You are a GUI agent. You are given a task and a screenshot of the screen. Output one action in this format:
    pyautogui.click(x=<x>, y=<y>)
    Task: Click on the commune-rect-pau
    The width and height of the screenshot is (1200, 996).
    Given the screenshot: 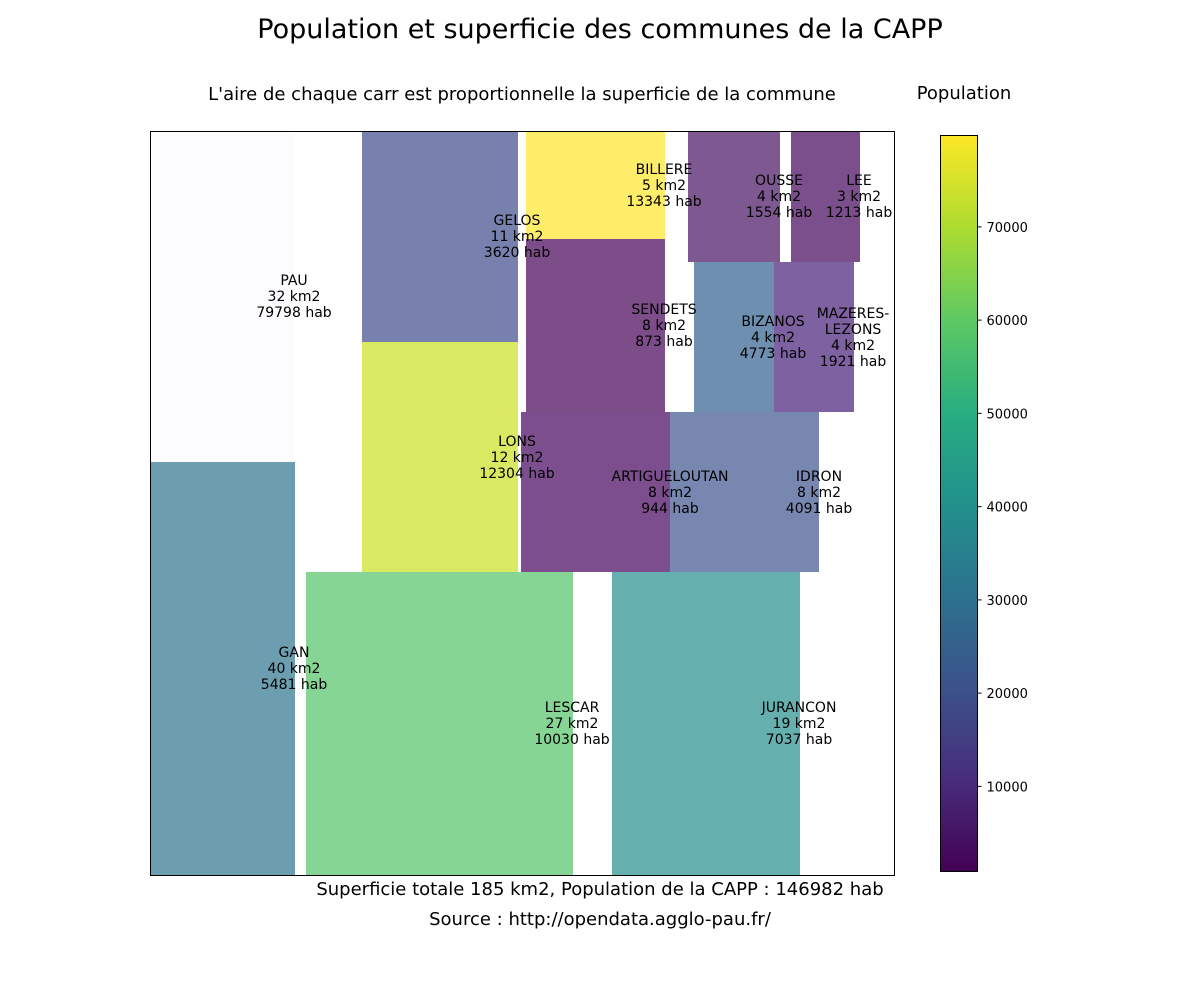 What is the action you would take?
    pyautogui.click(x=222, y=296)
    